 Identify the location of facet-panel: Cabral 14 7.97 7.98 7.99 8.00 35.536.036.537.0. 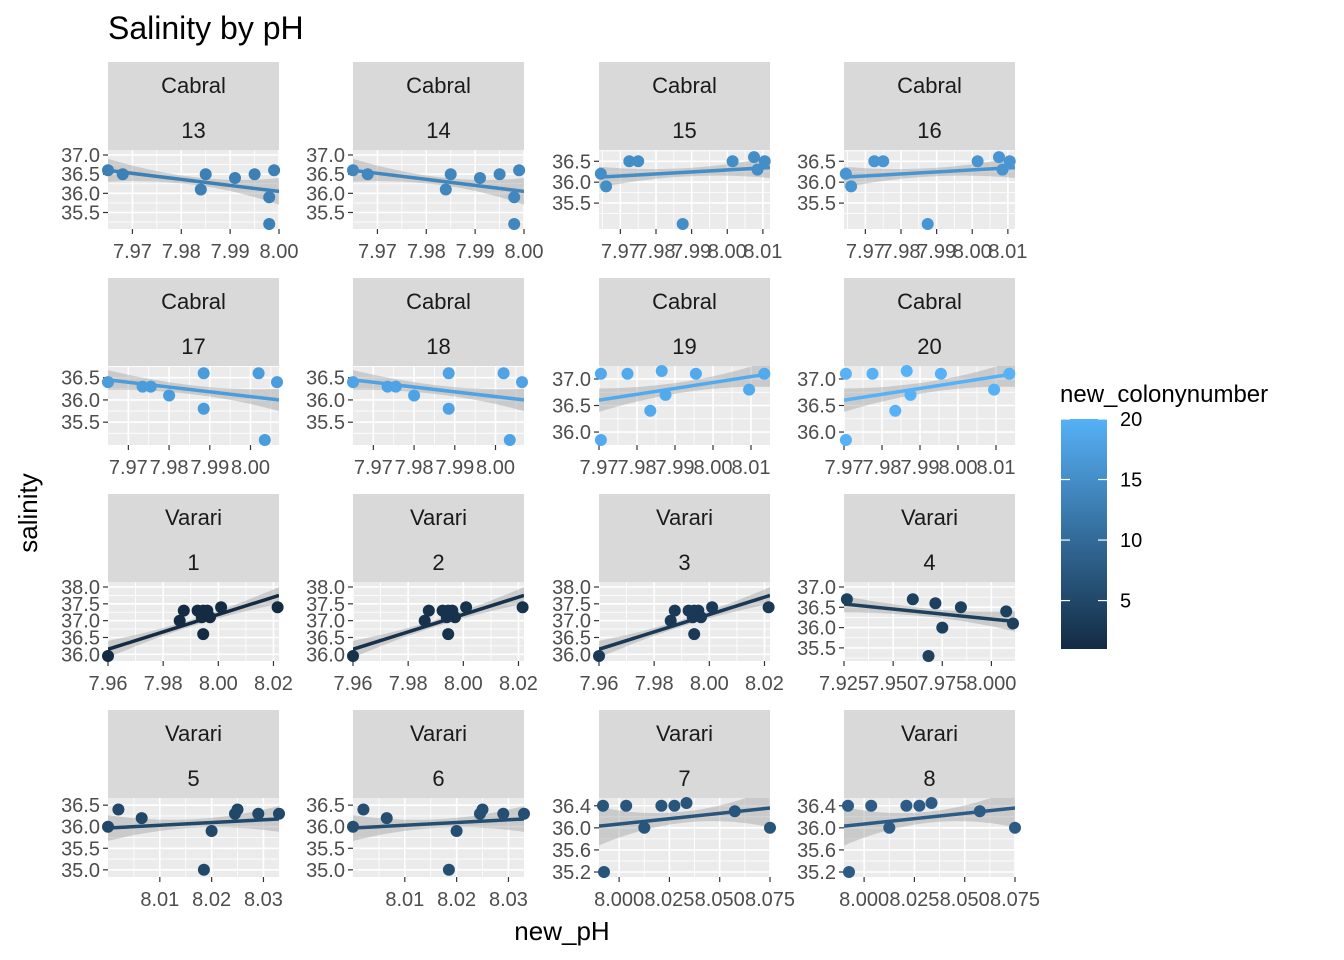
(424, 162).